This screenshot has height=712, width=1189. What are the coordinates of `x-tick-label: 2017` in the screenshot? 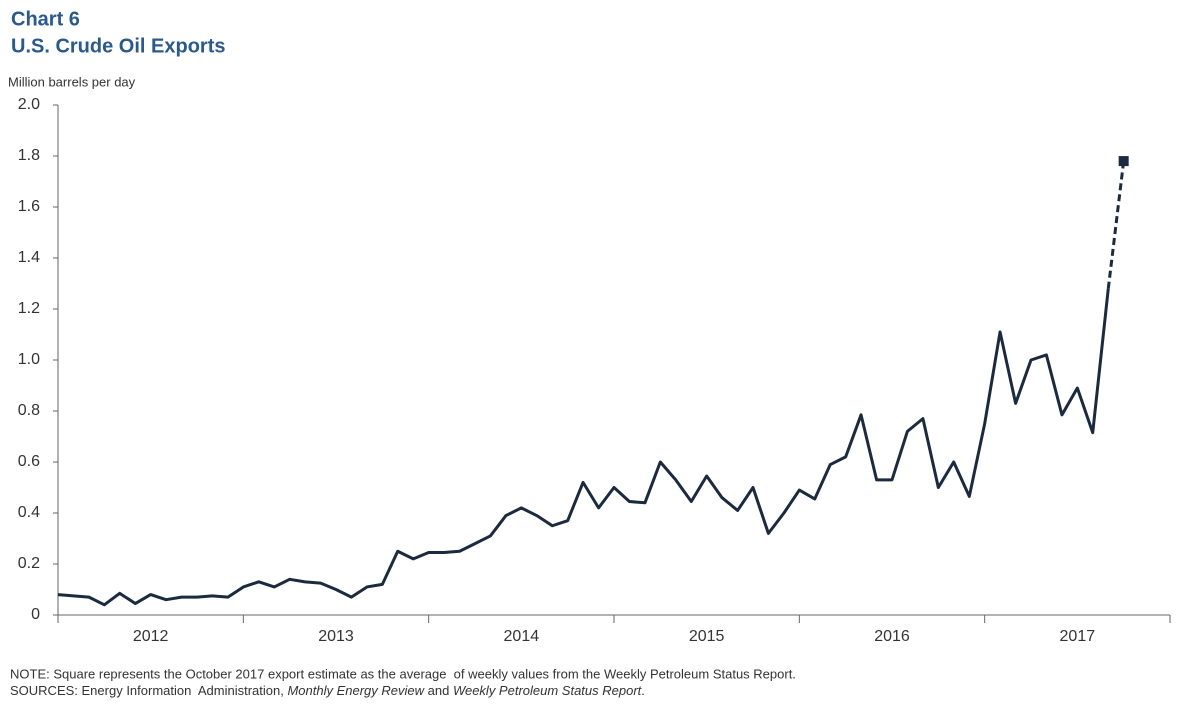 It's located at (1078, 636).